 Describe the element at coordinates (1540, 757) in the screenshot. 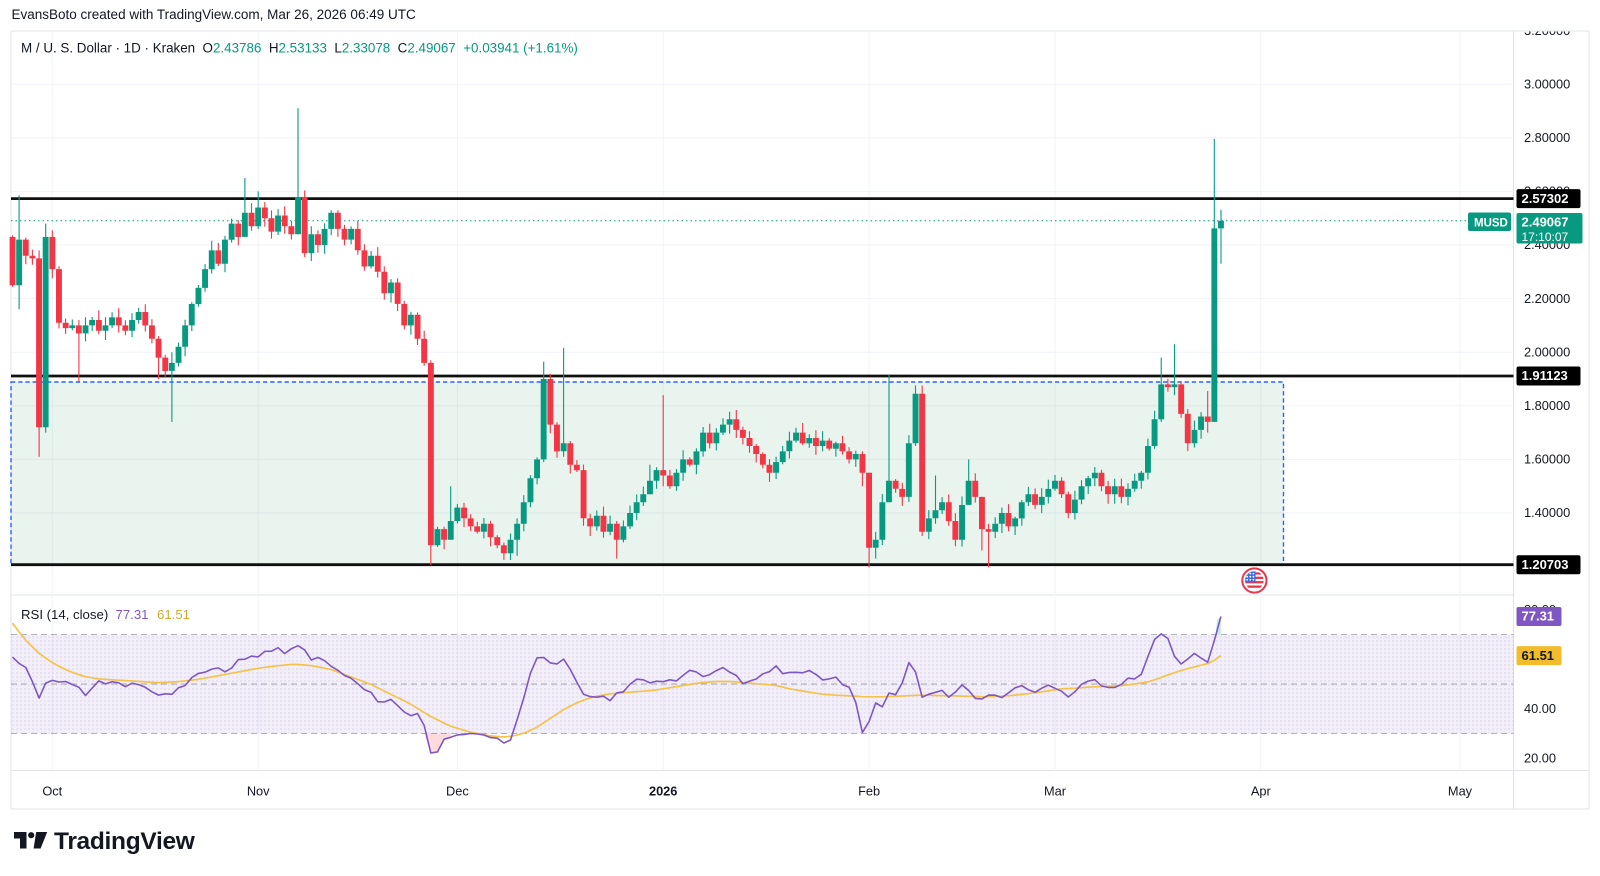

I see `svg-text: 20.00` at that location.